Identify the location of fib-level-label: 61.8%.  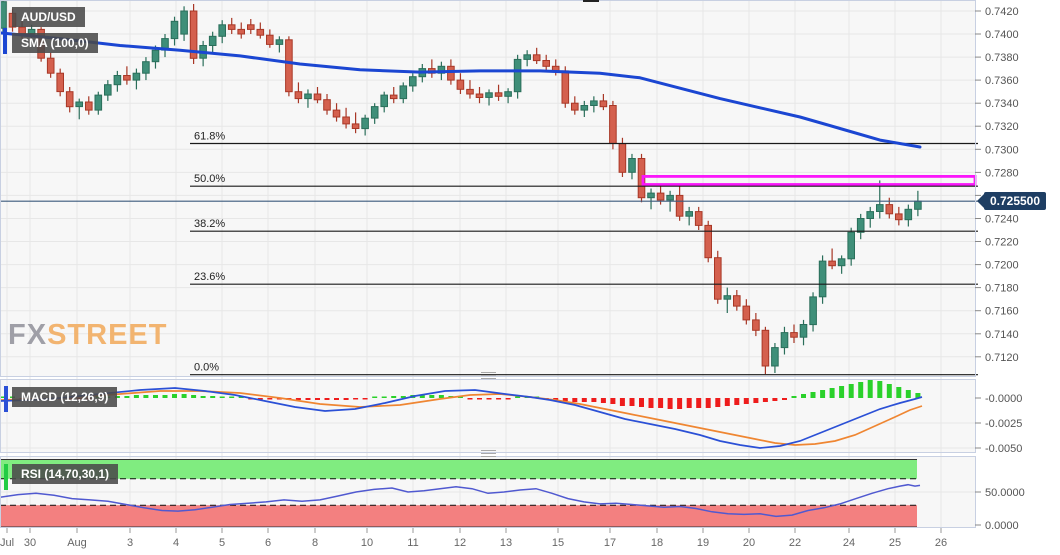
(209, 137).